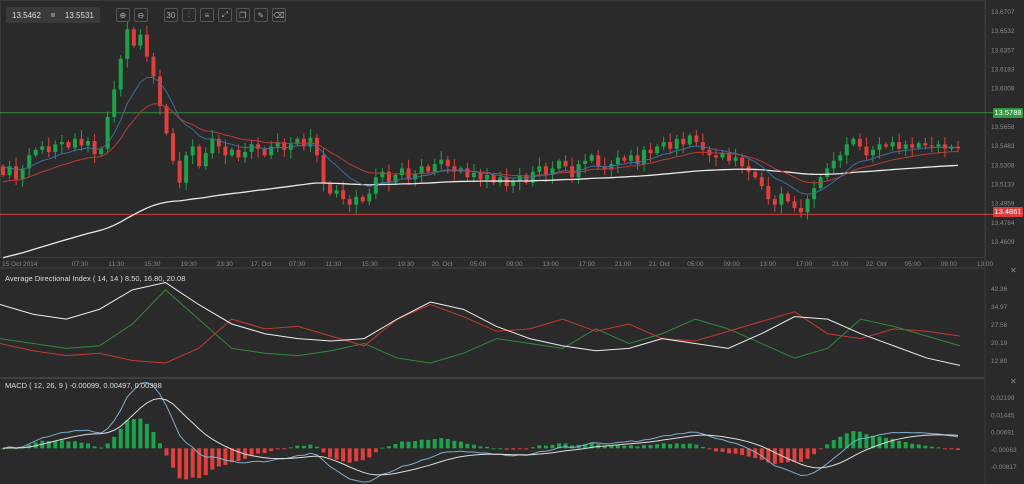 The height and width of the screenshot is (484, 1024). Describe the element at coordinates (242, 15) in the screenshot. I see `templates-icon: ❐` at that location.